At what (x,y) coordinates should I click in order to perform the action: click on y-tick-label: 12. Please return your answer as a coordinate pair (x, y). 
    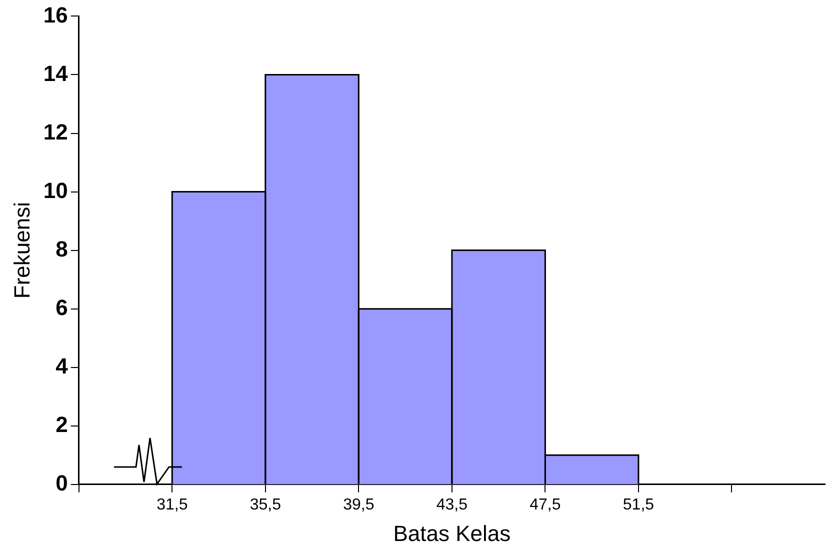
    Looking at the image, I should click on (55, 131).